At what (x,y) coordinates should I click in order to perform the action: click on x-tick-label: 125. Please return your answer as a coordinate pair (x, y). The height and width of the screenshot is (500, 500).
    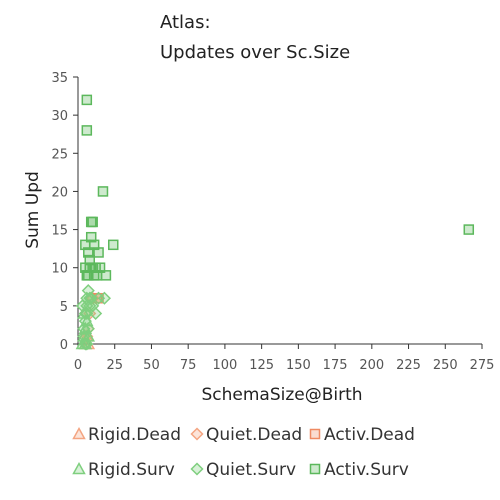
    Looking at the image, I should click on (261, 365).